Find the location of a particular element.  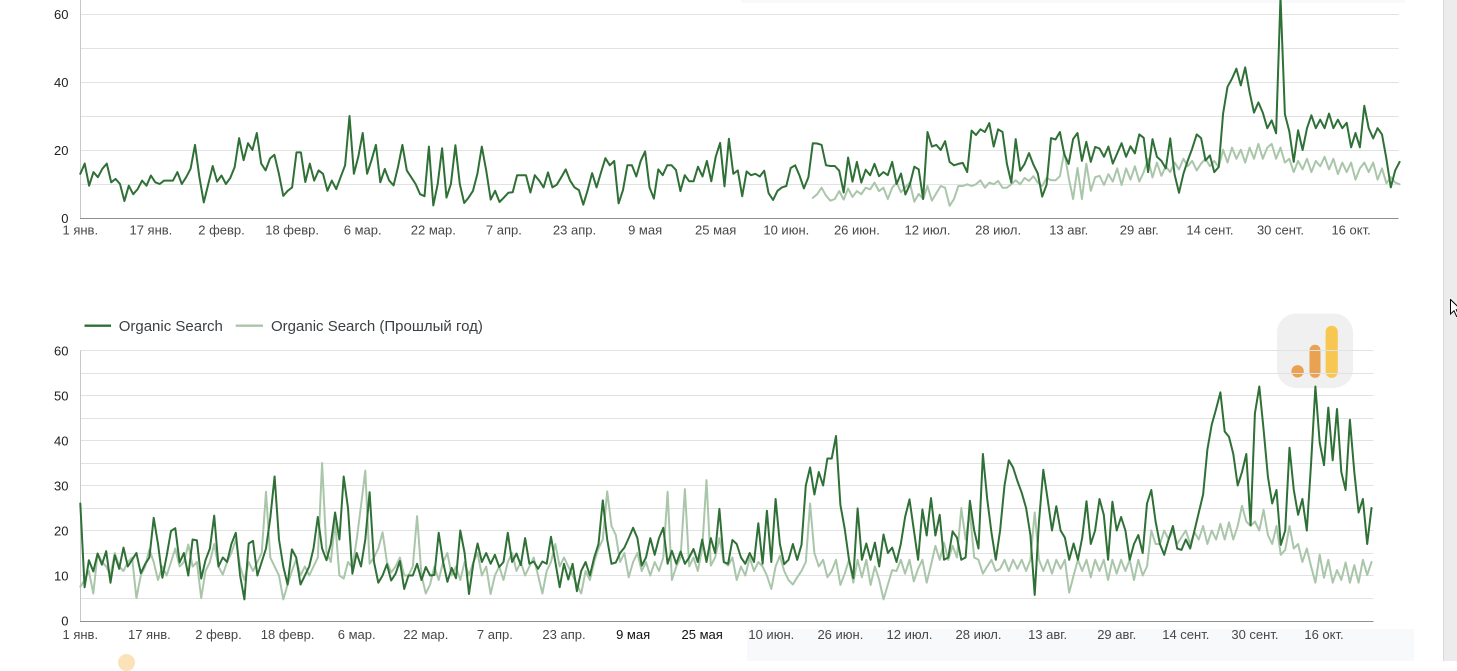

svg-text: Organic Search (Прошлый год) is located at coordinates (377, 326).